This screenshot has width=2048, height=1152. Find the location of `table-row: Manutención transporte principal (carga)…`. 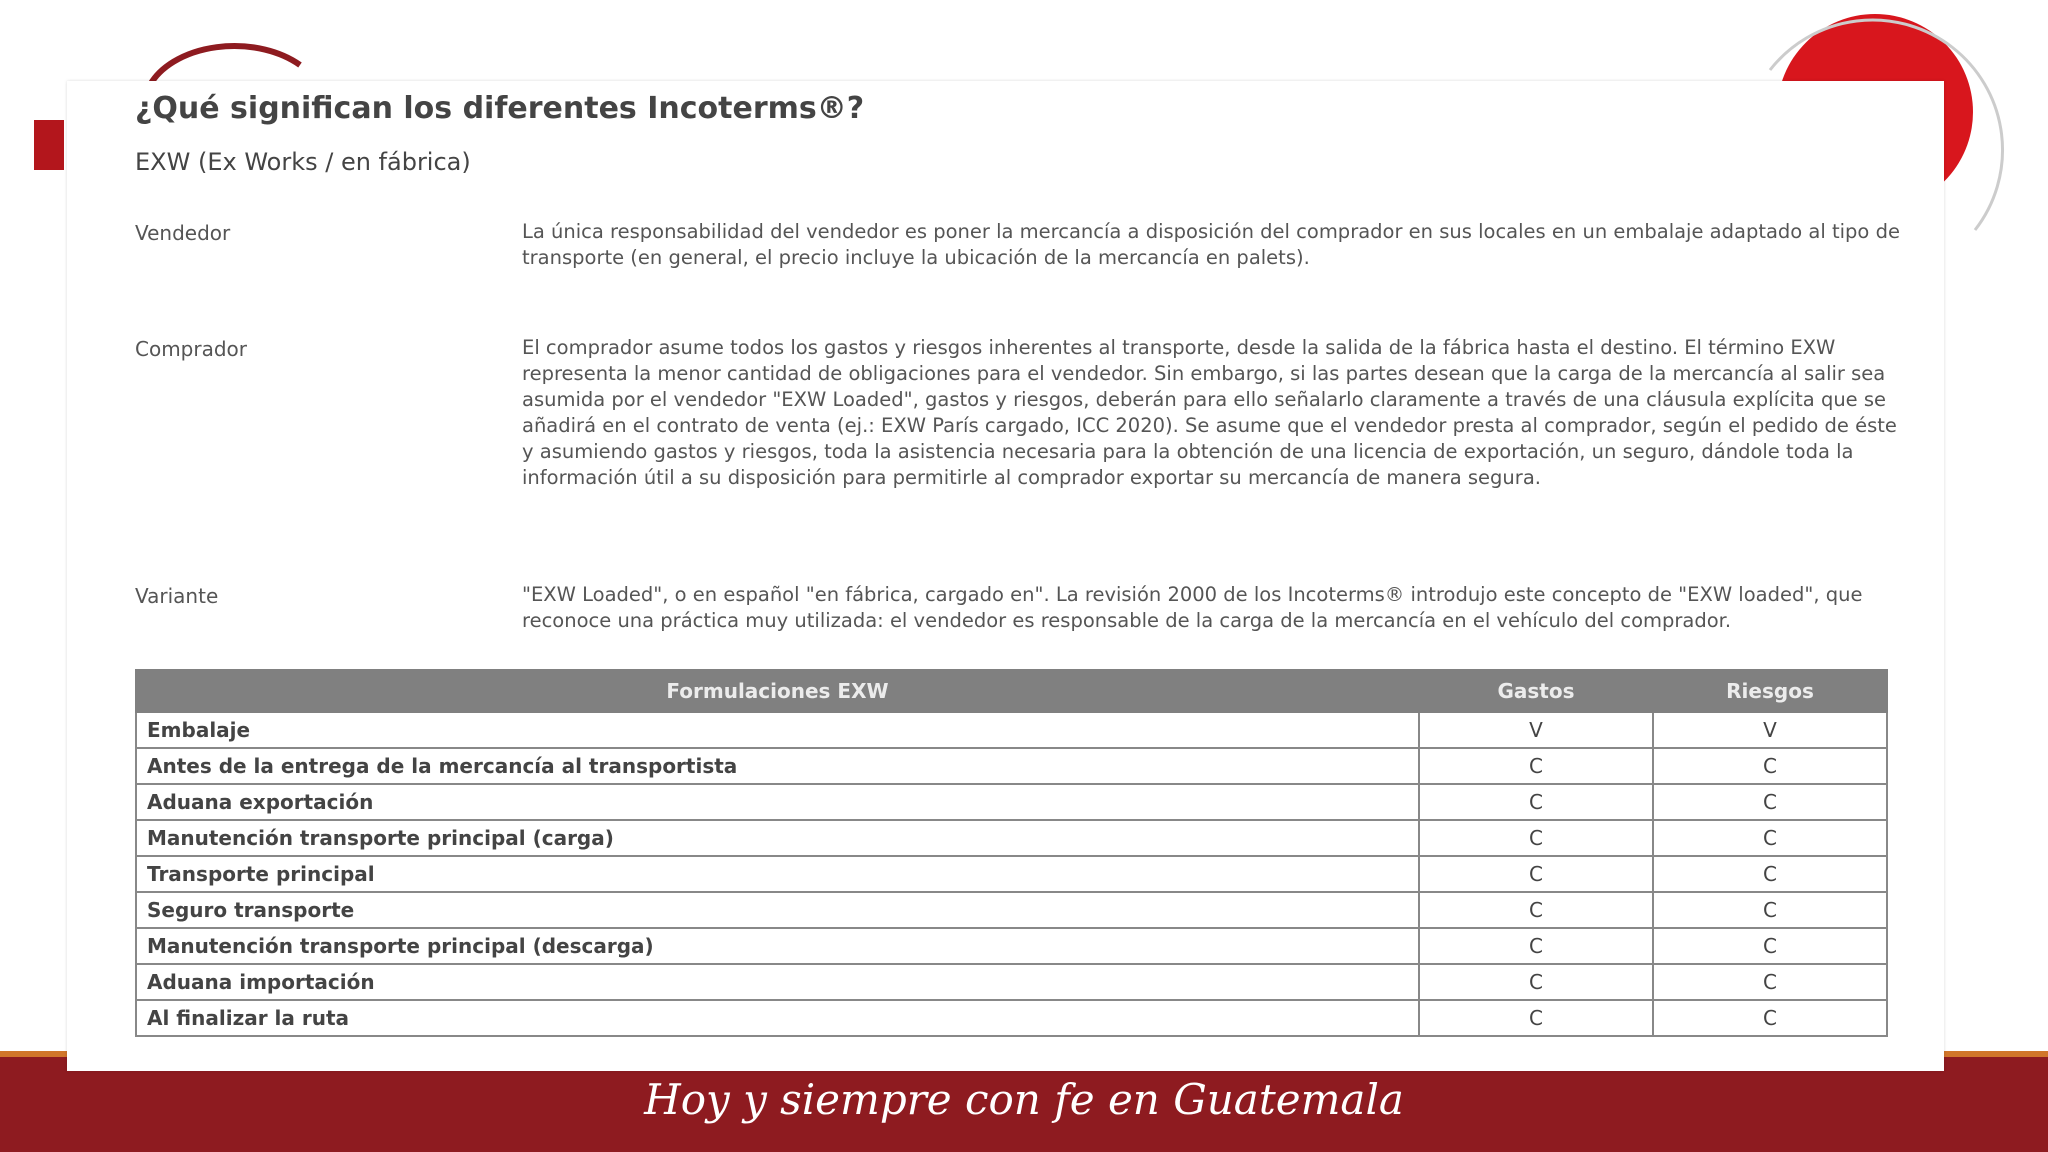

table-row: Manutención transporte principal (carga)… is located at coordinates (1011, 838).